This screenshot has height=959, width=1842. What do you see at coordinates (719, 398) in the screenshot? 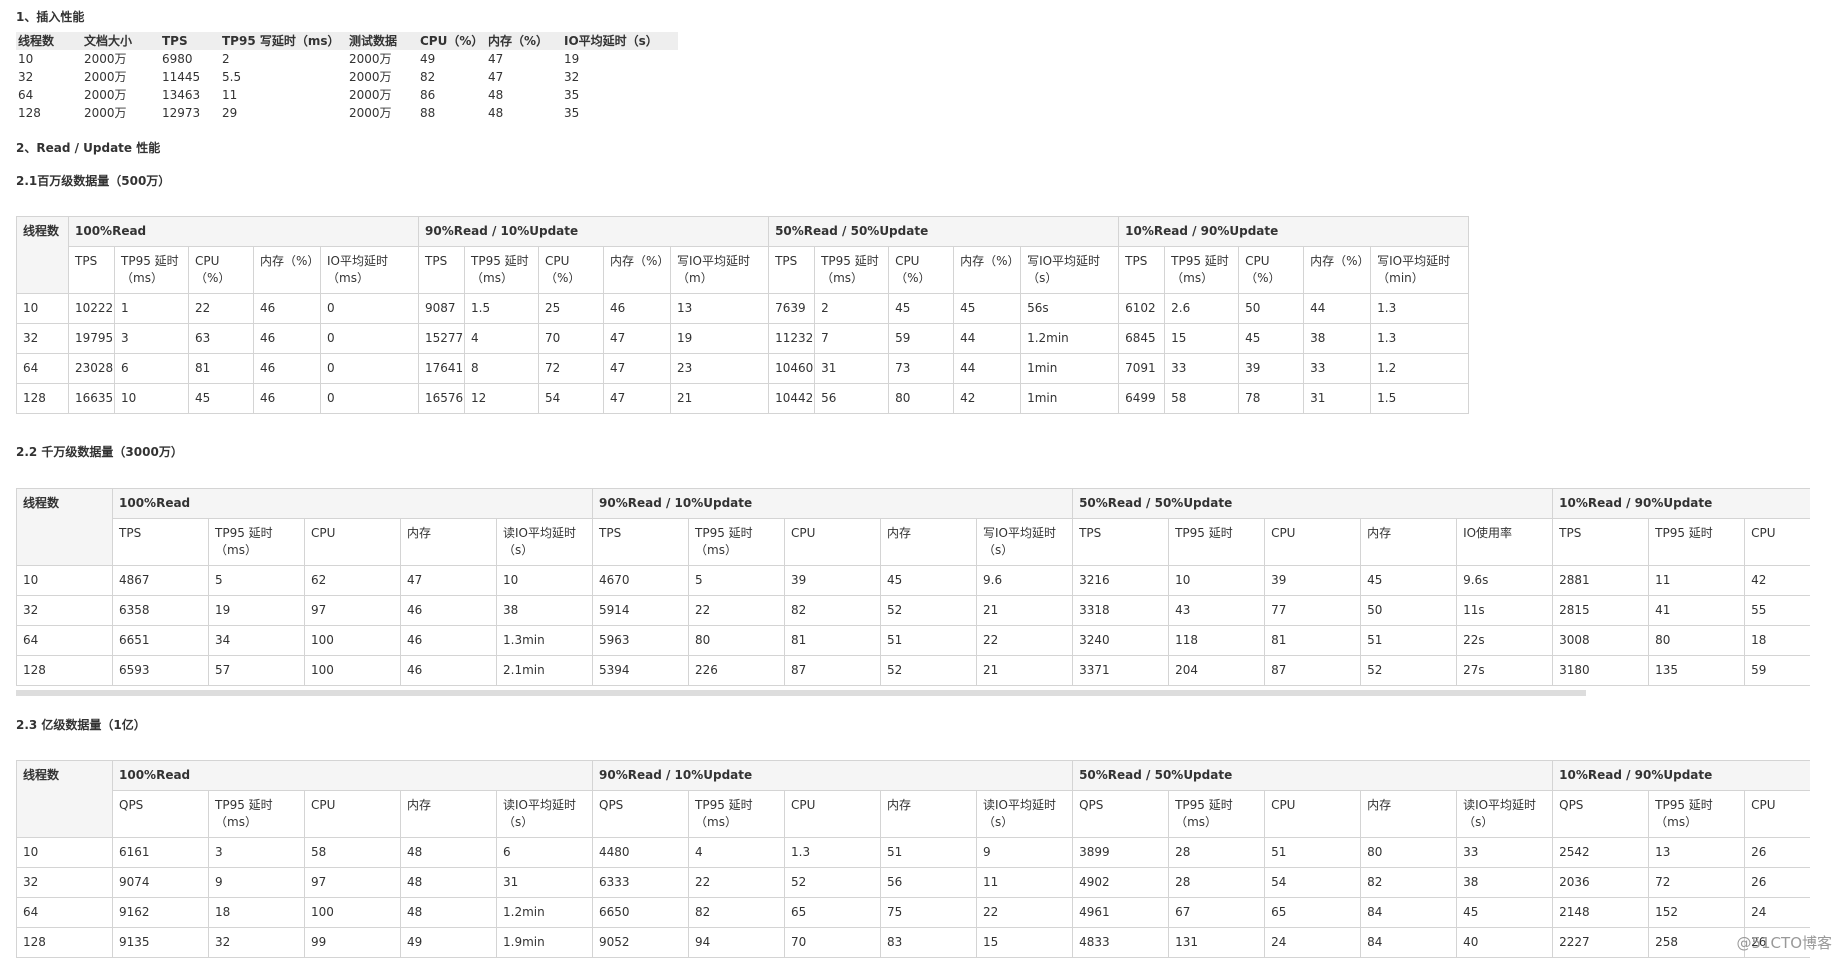
I see `cell: 21` at bounding box center [719, 398].